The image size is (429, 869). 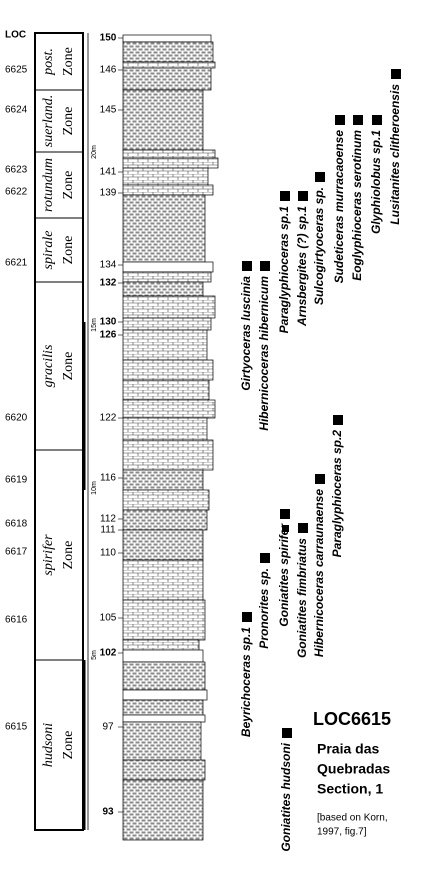 I want to click on taxon-name: Arnsbergites (?) sp.1, so click(x=302, y=266).